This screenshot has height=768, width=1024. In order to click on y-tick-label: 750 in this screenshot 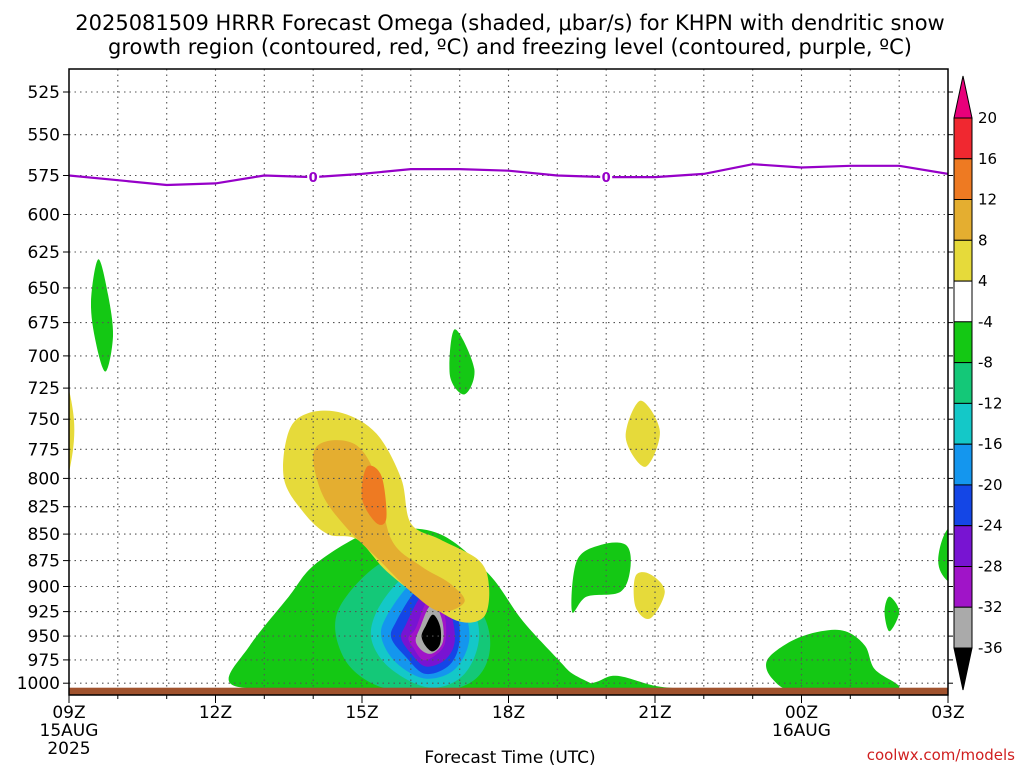, I will do `click(44, 420)`.